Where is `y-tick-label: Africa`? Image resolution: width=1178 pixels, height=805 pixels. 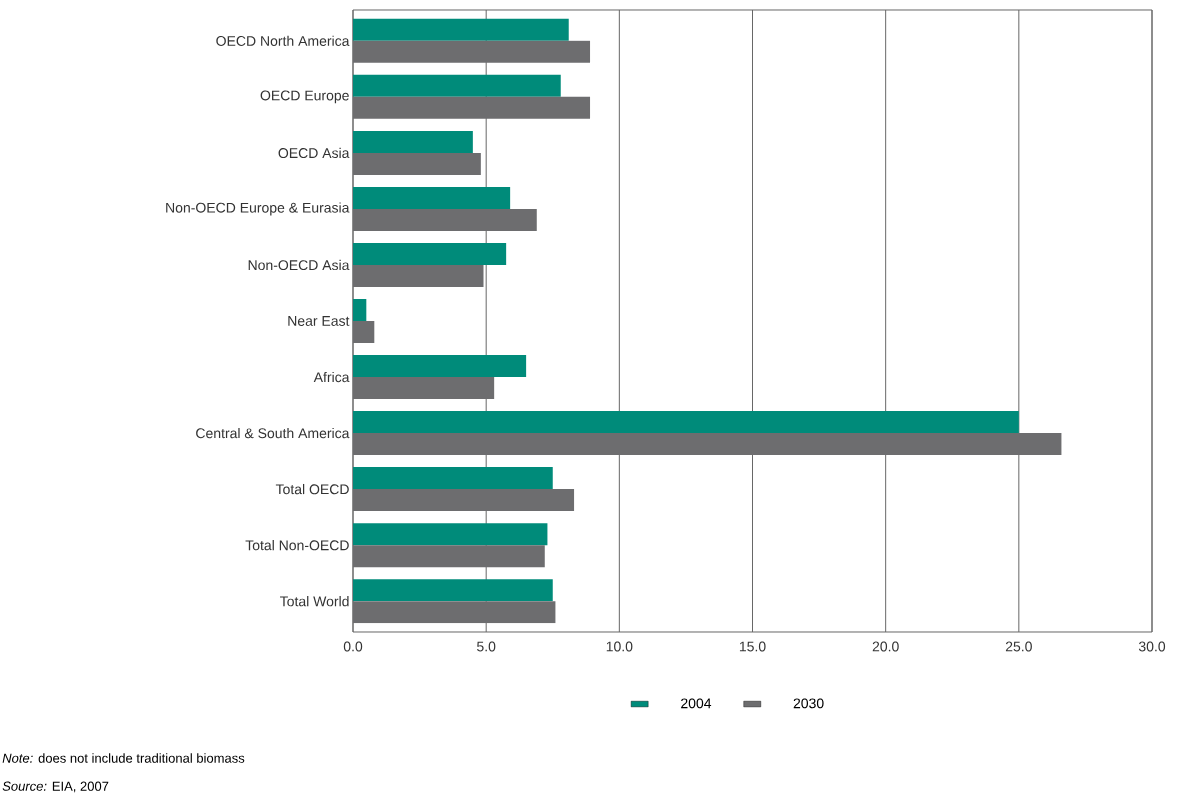
y-tick-label: Africa is located at coordinates (331, 377).